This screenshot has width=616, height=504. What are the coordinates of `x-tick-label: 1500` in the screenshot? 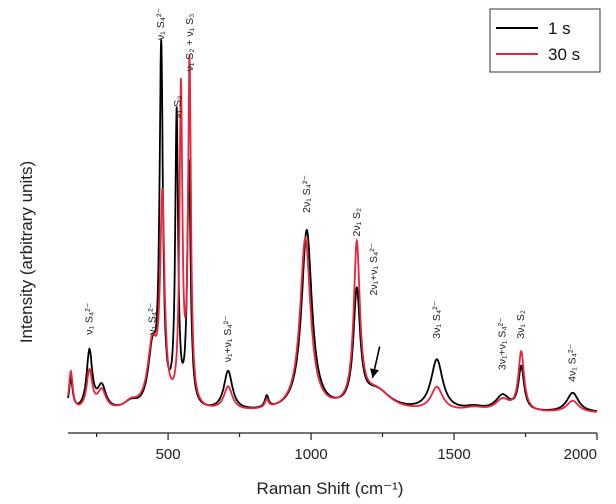 It's located at (453, 454).